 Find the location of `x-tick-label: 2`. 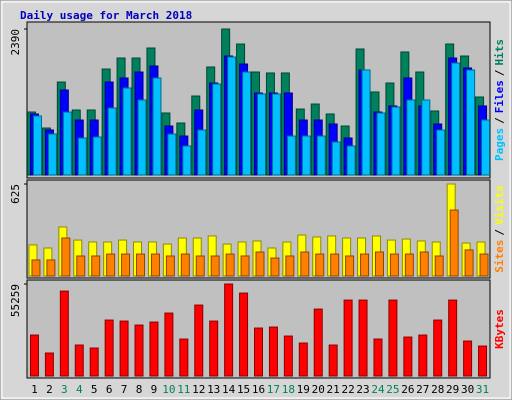

x-tick-label: 2 is located at coordinates (49, 389).